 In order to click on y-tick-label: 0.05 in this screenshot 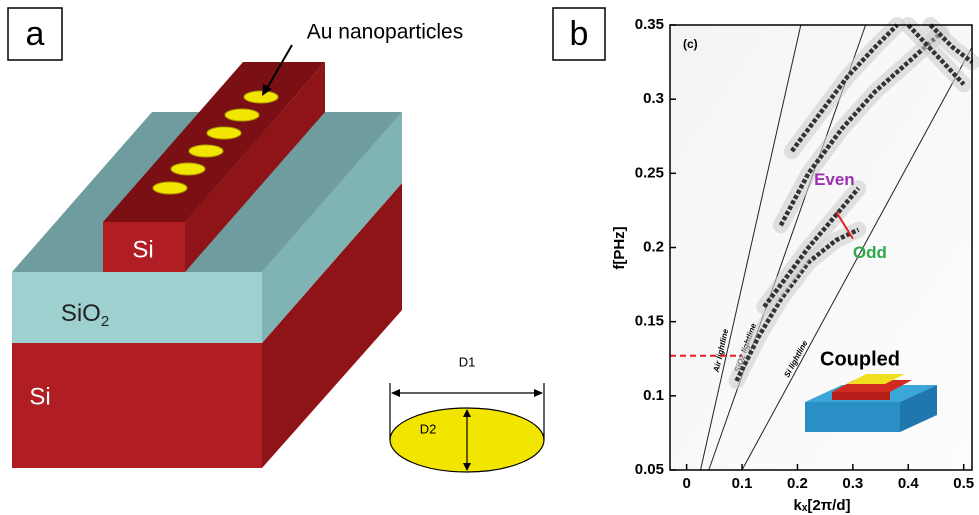, I will do `click(649, 469)`.